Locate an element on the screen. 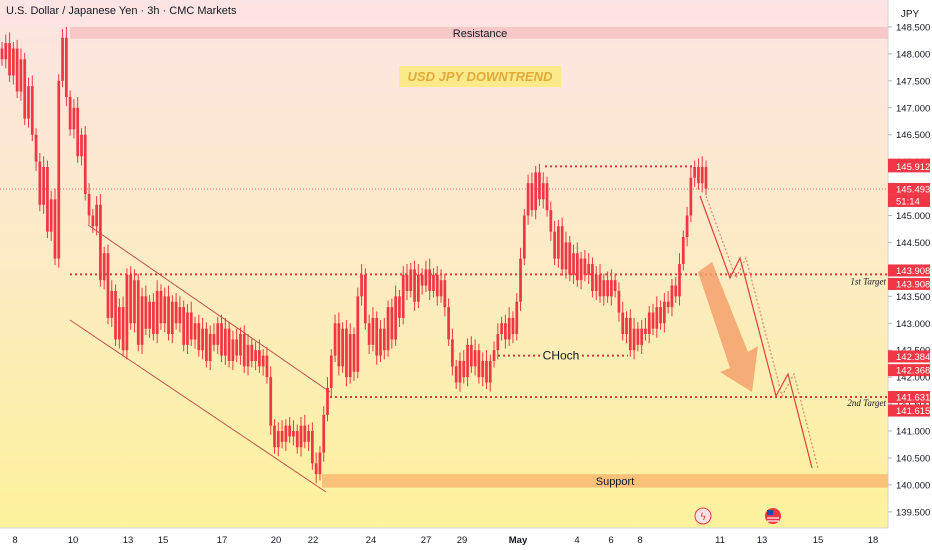 The width and height of the screenshot is (932, 550). price-tag: 141.631 is located at coordinates (909, 397).